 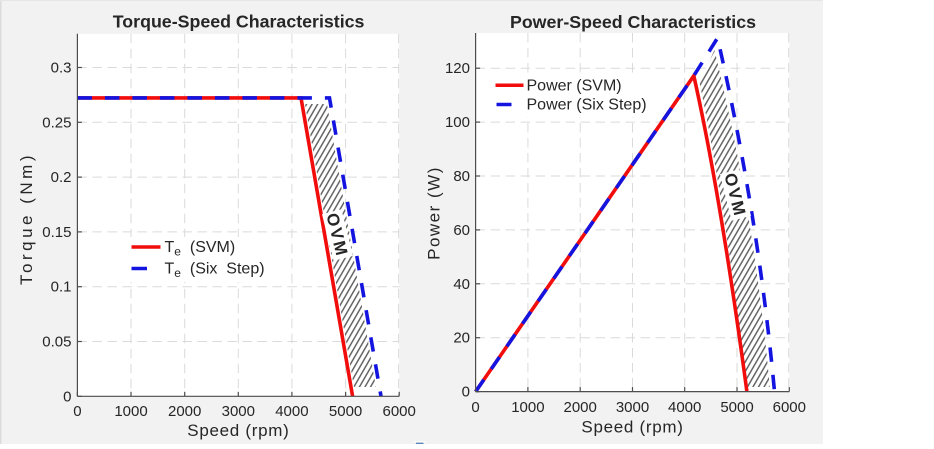 I want to click on svg-text: Power-Speed Characteristics, so click(x=633, y=22).